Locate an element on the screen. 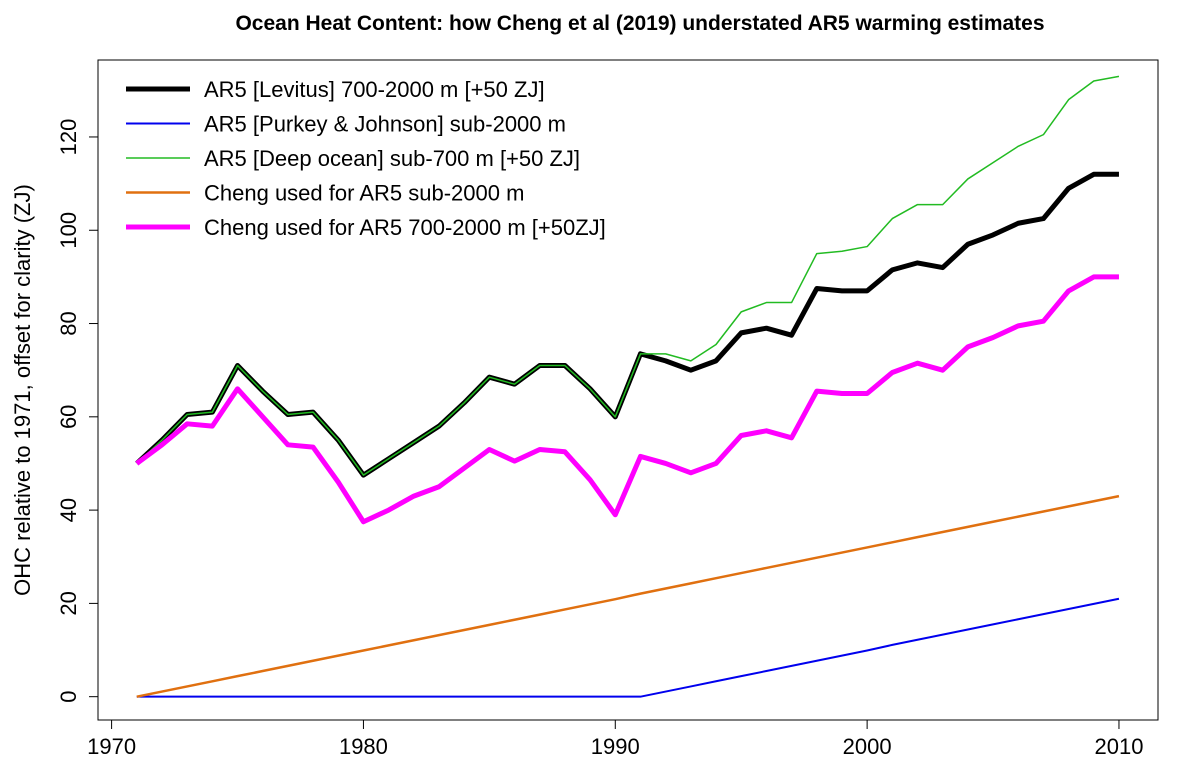 Image resolution: width=1182 pixels, height=765 pixels. y-tick-label: 80 is located at coordinates (68, 323).